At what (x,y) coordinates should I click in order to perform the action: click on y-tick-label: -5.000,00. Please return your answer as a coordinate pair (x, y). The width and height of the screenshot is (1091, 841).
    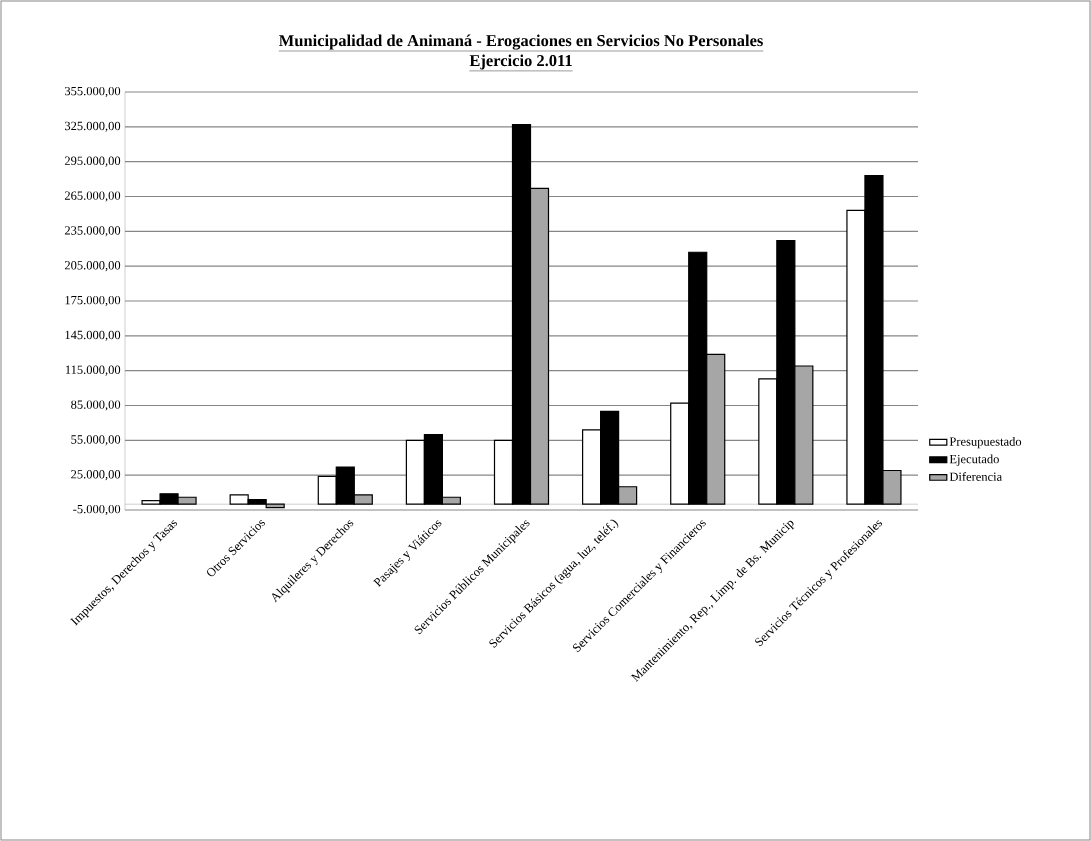
    Looking at the image, I should click on (97, 510).